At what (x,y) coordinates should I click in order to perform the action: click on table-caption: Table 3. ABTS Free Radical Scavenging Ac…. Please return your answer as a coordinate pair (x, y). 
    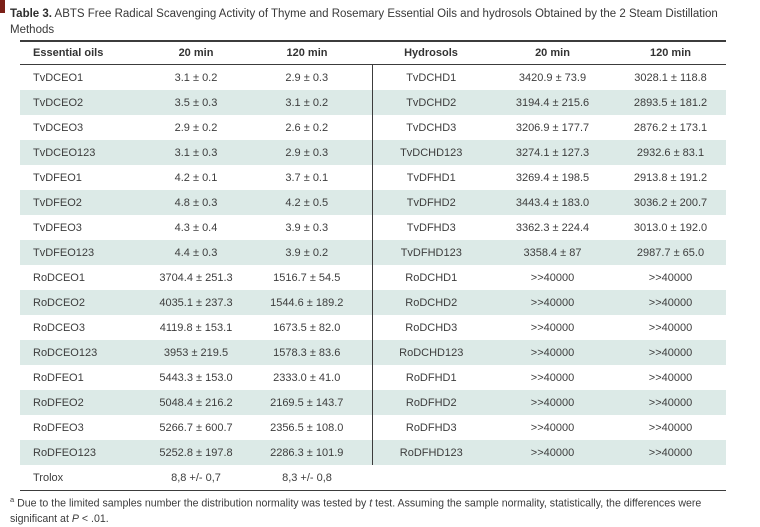
    Looking at the image, I should click on (379, 22).